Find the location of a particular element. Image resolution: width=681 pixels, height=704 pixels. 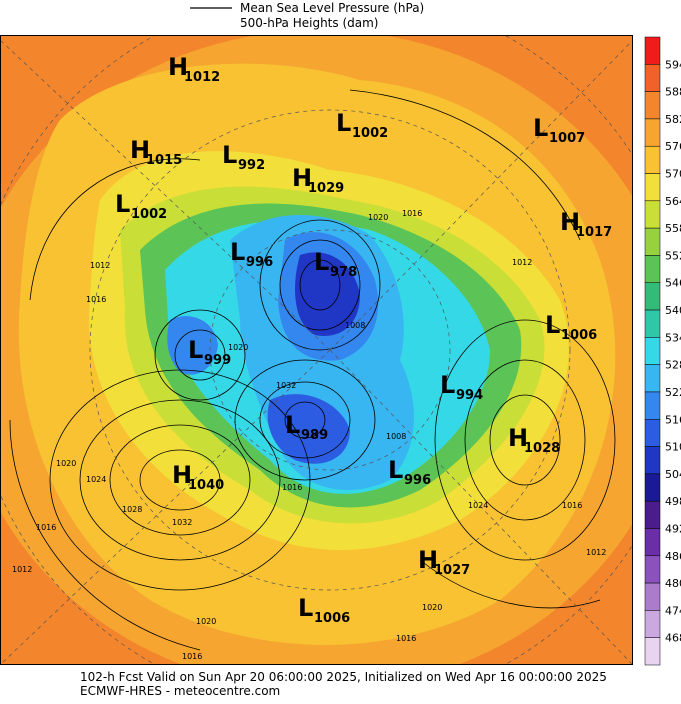

center-value: 1027 is located at coordinates (452, 570).